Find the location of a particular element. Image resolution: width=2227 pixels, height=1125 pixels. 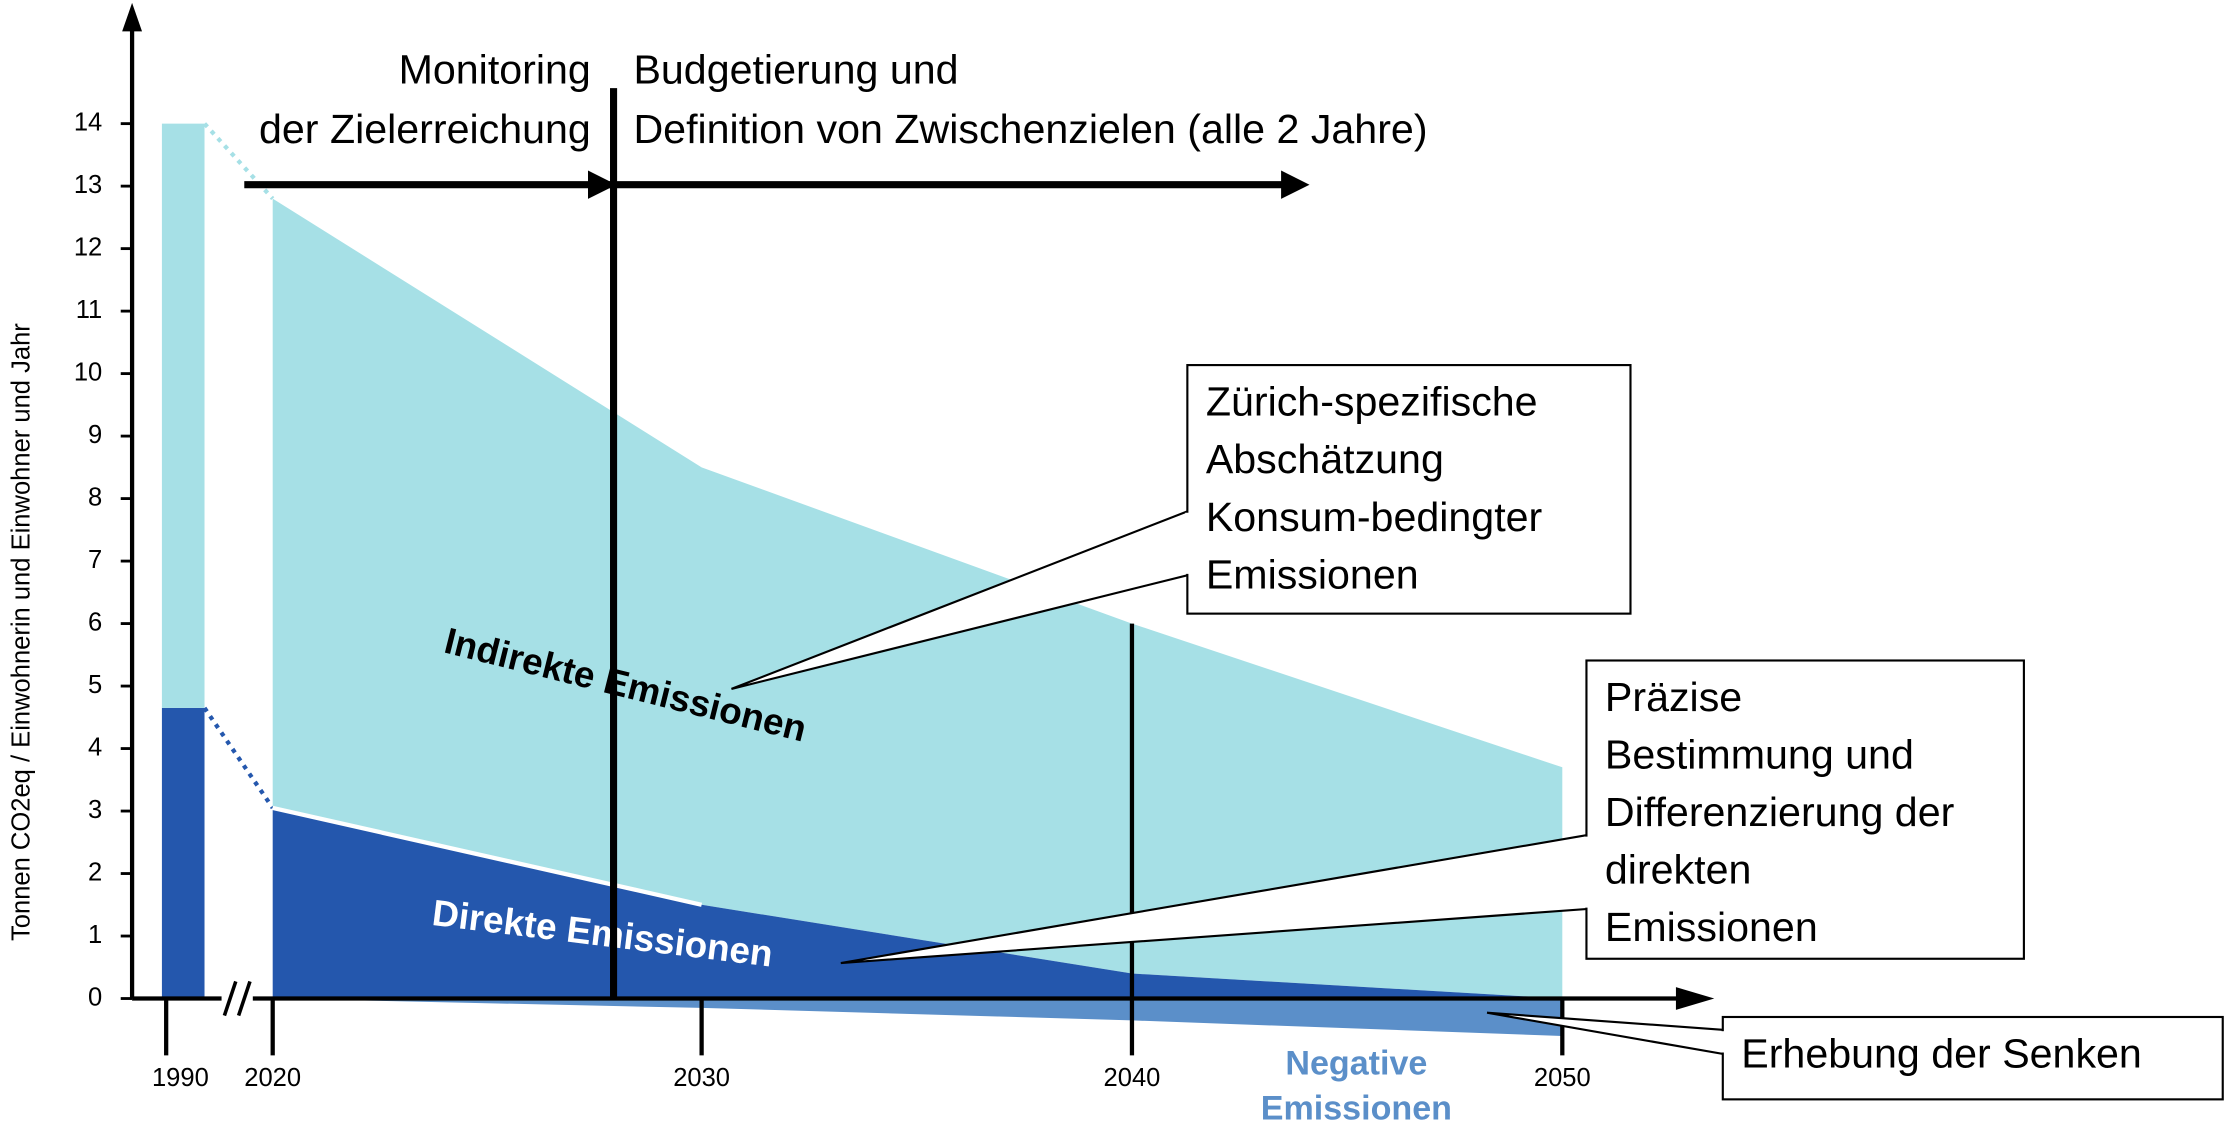

x-tick-label: 2030 is located at coordinates (701, 1078).